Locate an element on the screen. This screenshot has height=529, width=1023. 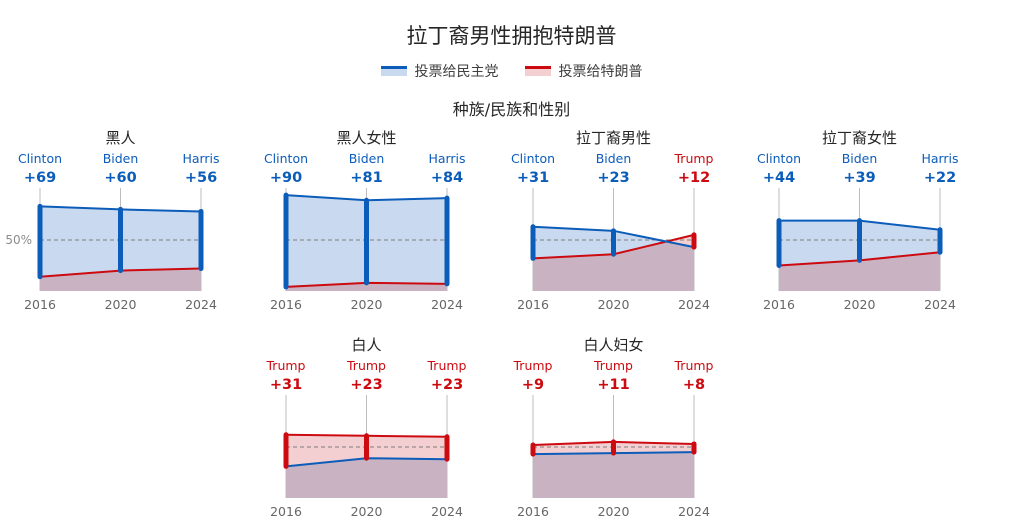
legend-item-rep: 投票给特朗普 is located at coordinates (583, 71).